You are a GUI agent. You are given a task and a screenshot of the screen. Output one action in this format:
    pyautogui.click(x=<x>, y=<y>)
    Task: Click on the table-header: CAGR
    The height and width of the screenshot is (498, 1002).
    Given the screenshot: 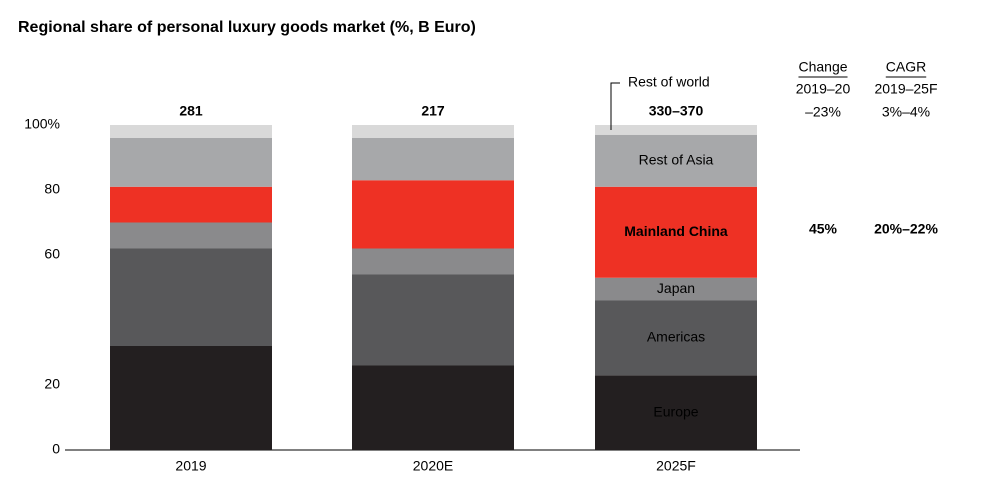 What is the action you would take?
    pyautogui.click(x=906, y=67)
    